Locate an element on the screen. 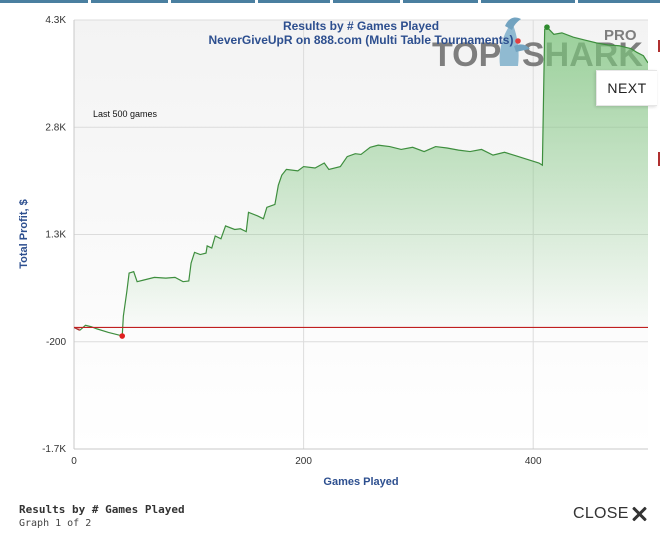 This screenshot has width=660, height=533. brand-watermark-left: TOP is located at coordinates (466, 55).